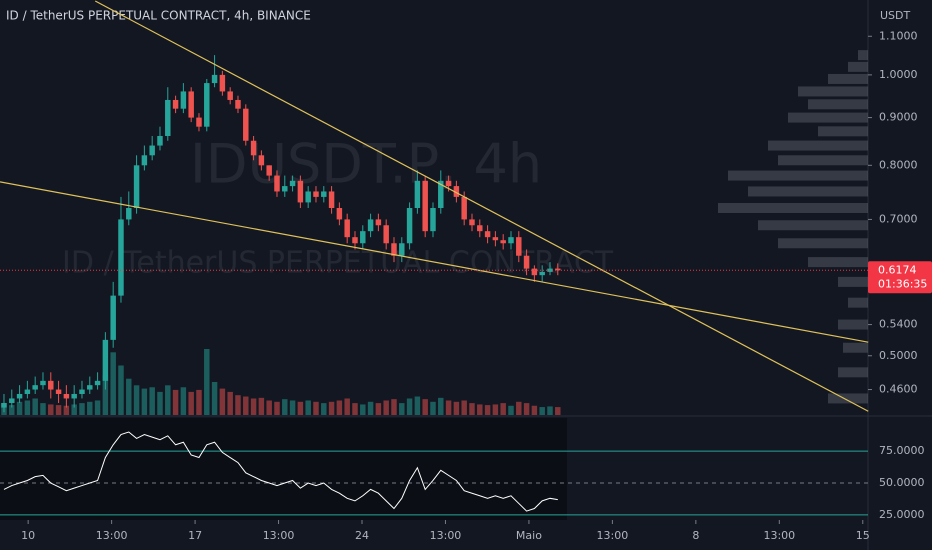 Image resolution: width=932 pixels, height=550 pixels. Describe the element at coordinates (362, 535) in the screenshot. I see `x-tick-label: 24` at that location.